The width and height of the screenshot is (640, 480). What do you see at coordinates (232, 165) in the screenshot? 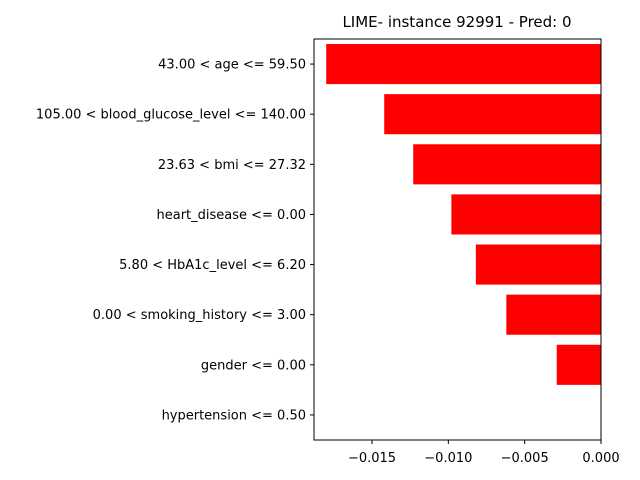
I see `y-tick-label-2: 23.63 < bmi <= 27.32` at bounding box center [232, 165].